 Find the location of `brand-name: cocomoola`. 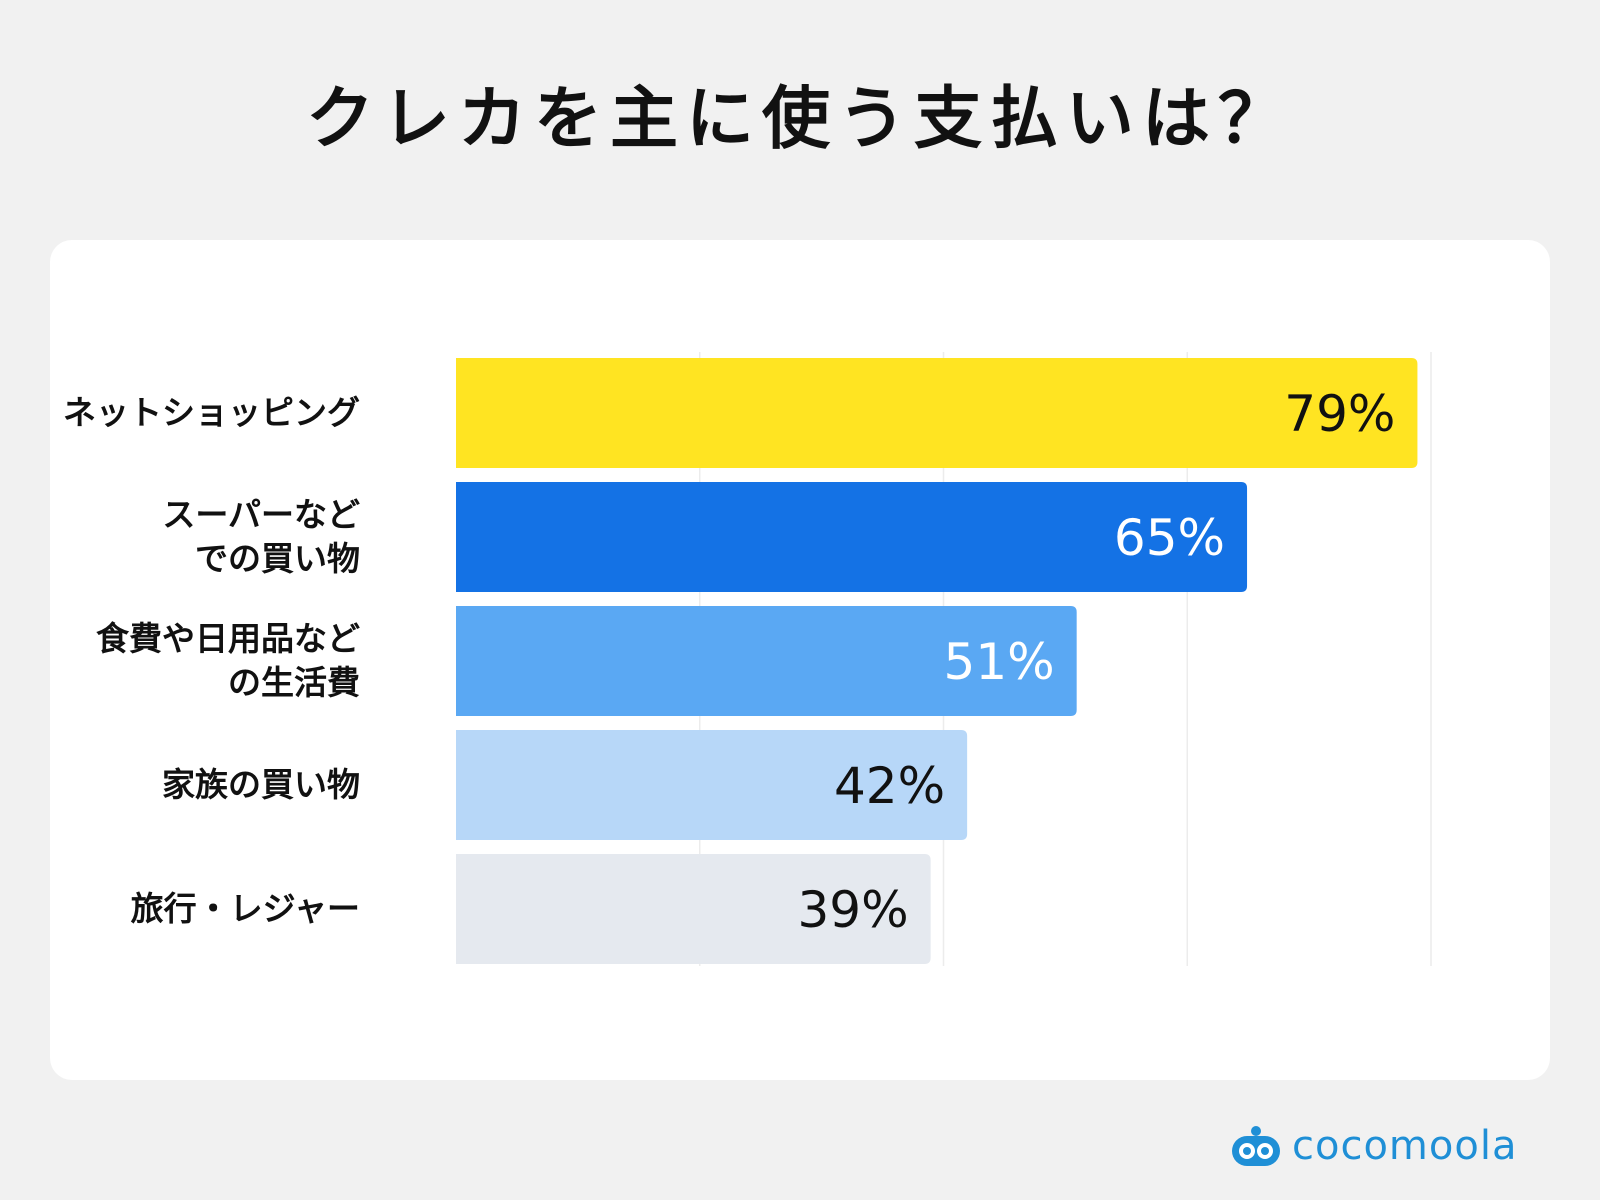

brand-name: cocomoola is located at coordinates (1405, 1146).